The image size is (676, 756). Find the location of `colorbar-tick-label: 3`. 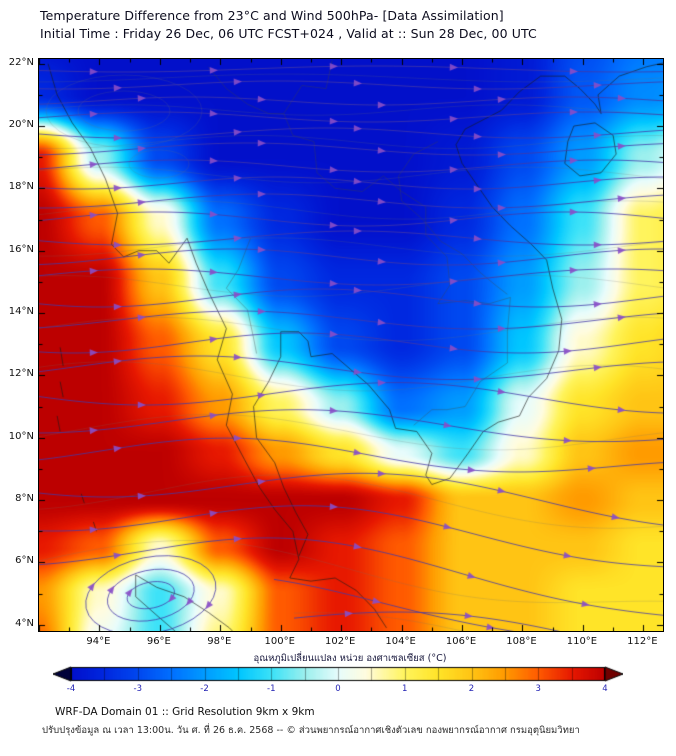

colorbar-tick-label: 3 is located at coordinates (538, 689).